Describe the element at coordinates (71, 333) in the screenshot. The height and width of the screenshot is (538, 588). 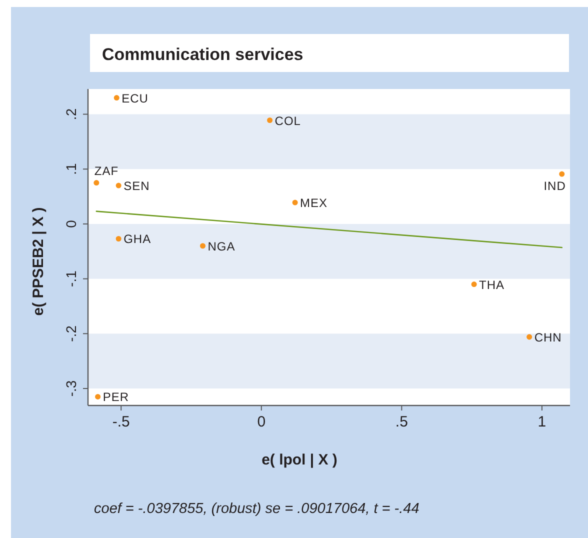
I see `y-tick-label: -.2` at that location.